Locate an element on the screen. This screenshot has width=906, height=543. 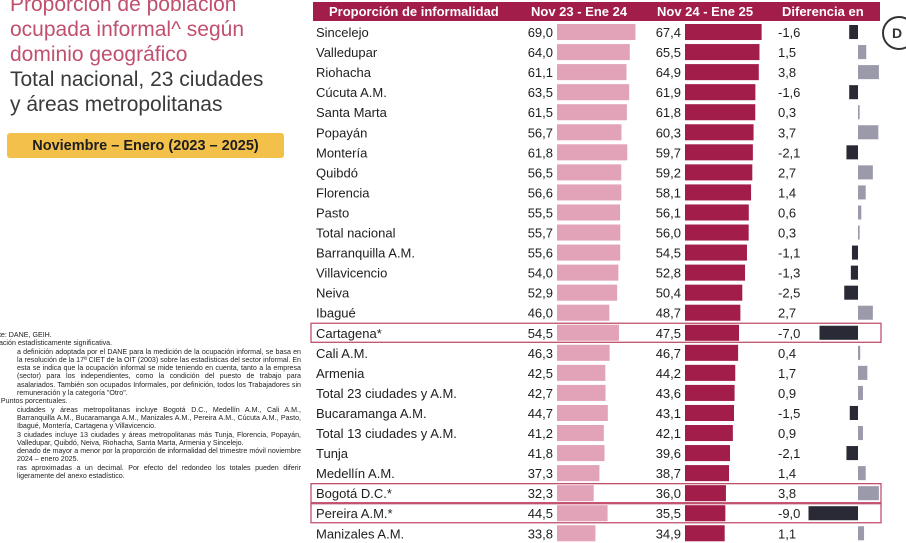
value-label-series-2: 52,8 is located at coordinates (668, 273).